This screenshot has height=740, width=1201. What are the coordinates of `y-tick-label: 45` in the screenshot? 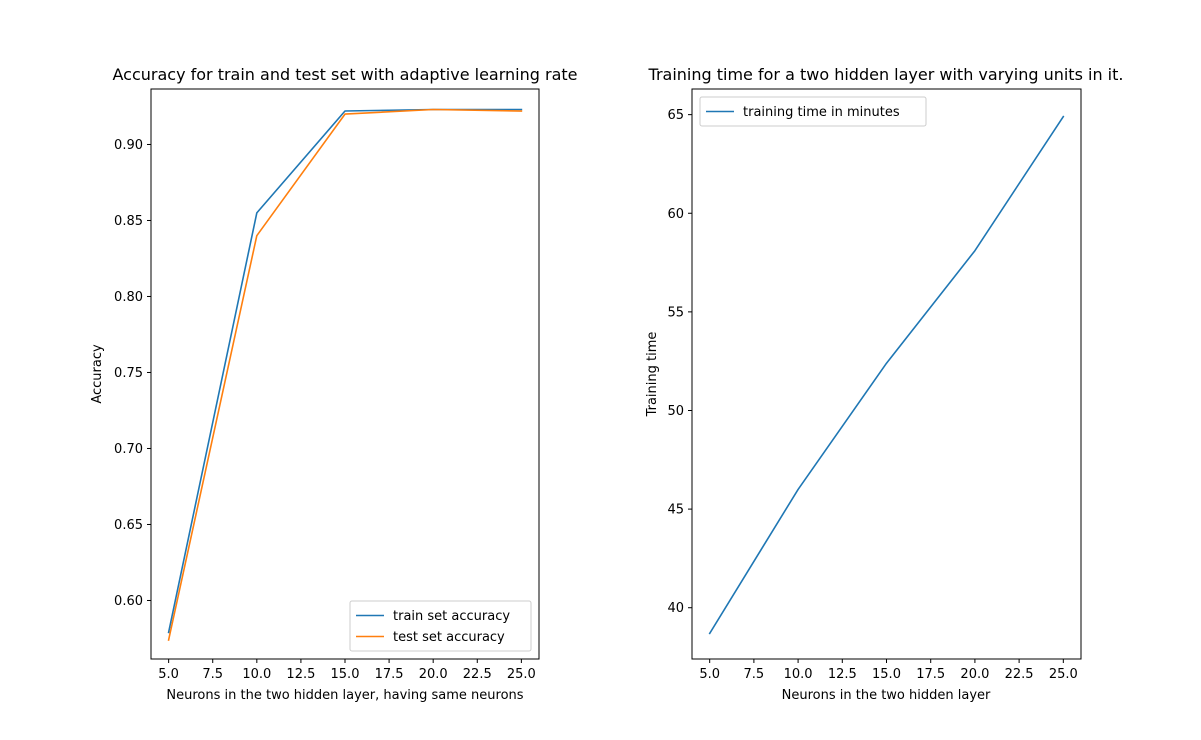 It's located at (675, 510).